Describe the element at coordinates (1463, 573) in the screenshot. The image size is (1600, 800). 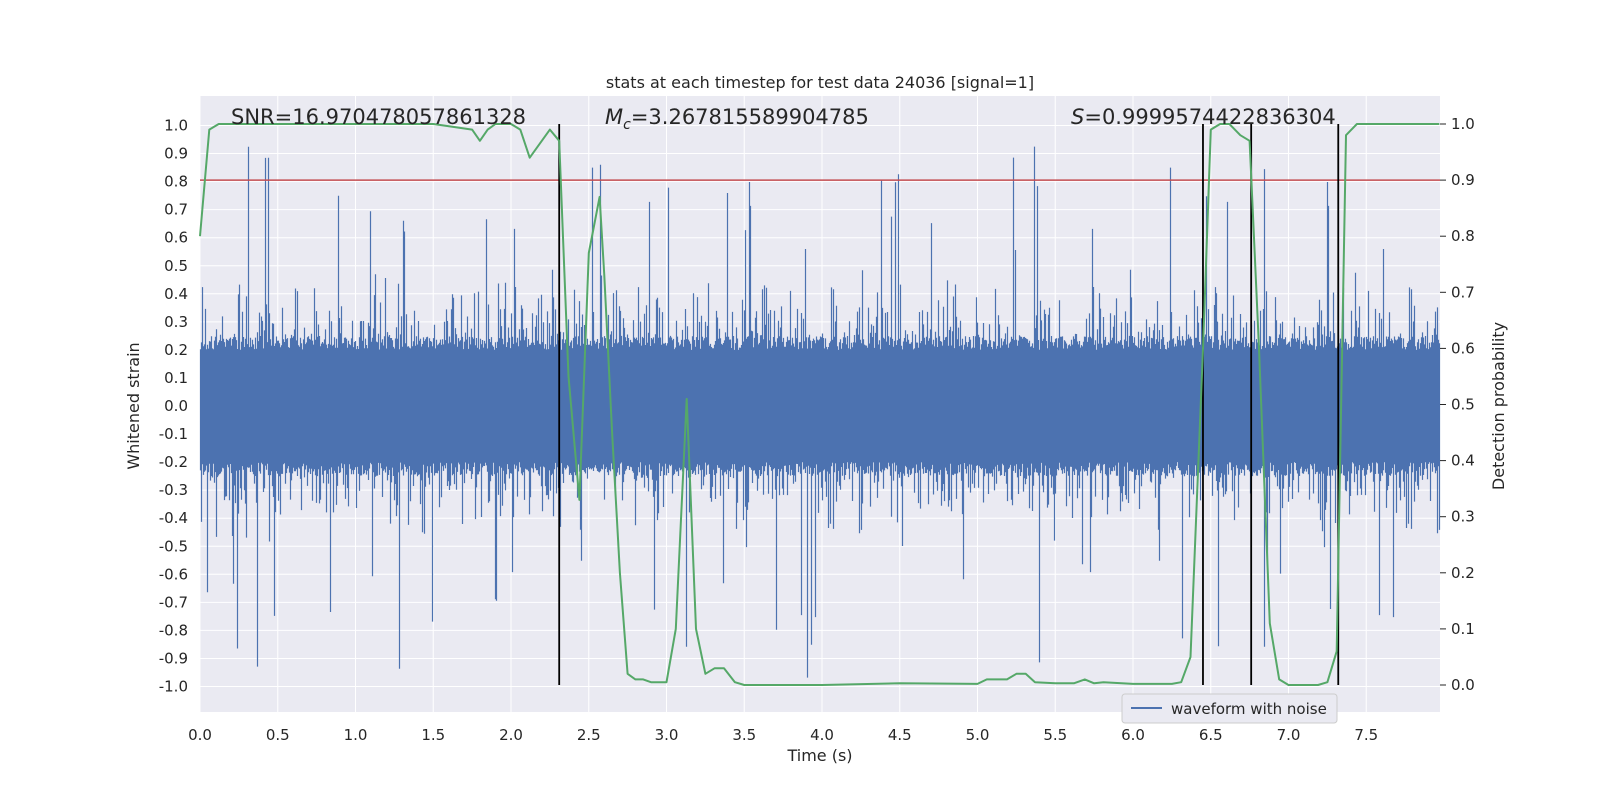
I see `y2-tick-label: 0.2` at that location.